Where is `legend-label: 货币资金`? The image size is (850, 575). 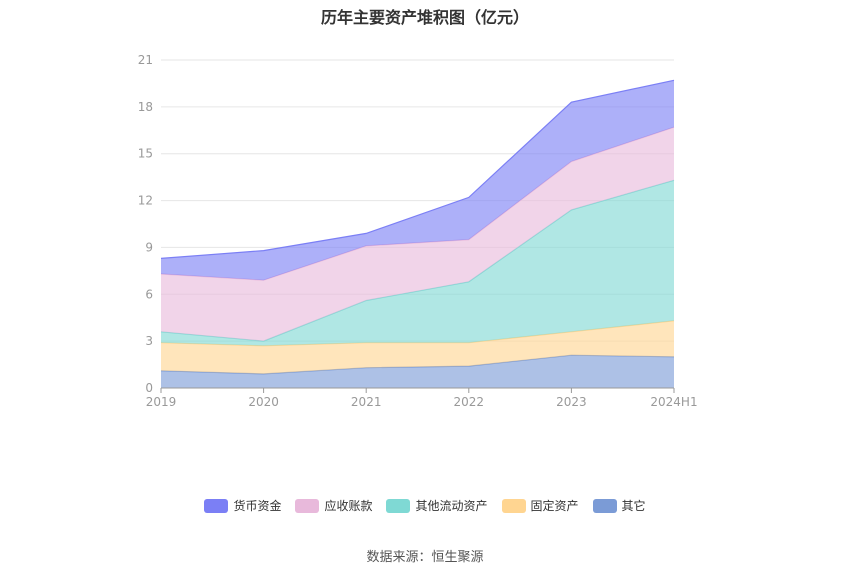
legend-label: 货币资金 is located at coordinates (257, 506).